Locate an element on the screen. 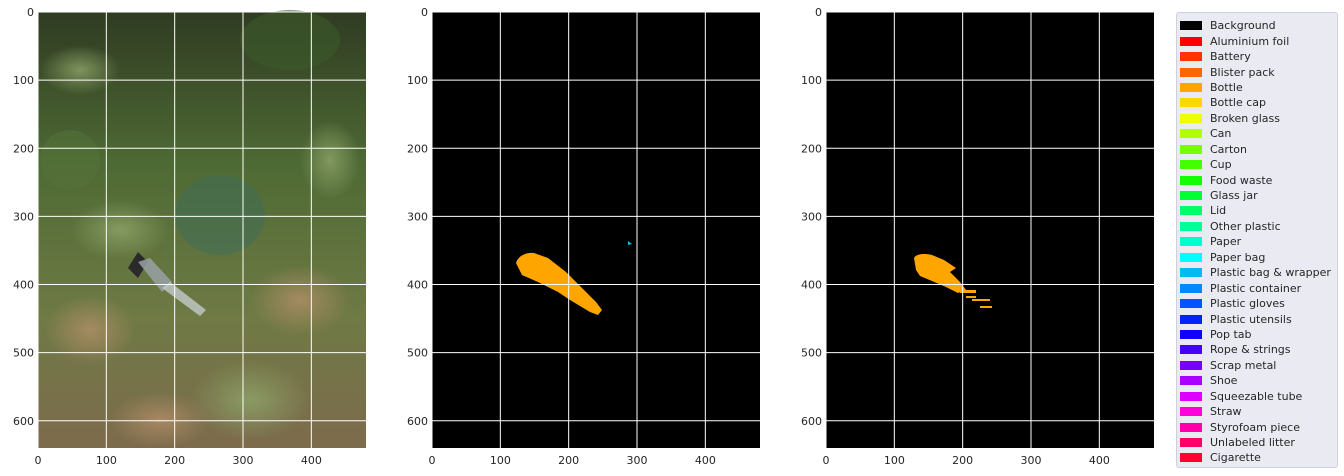 The image size is (1344, 476). legend-entry: Glass jar is located at coordinates (1258, 195).